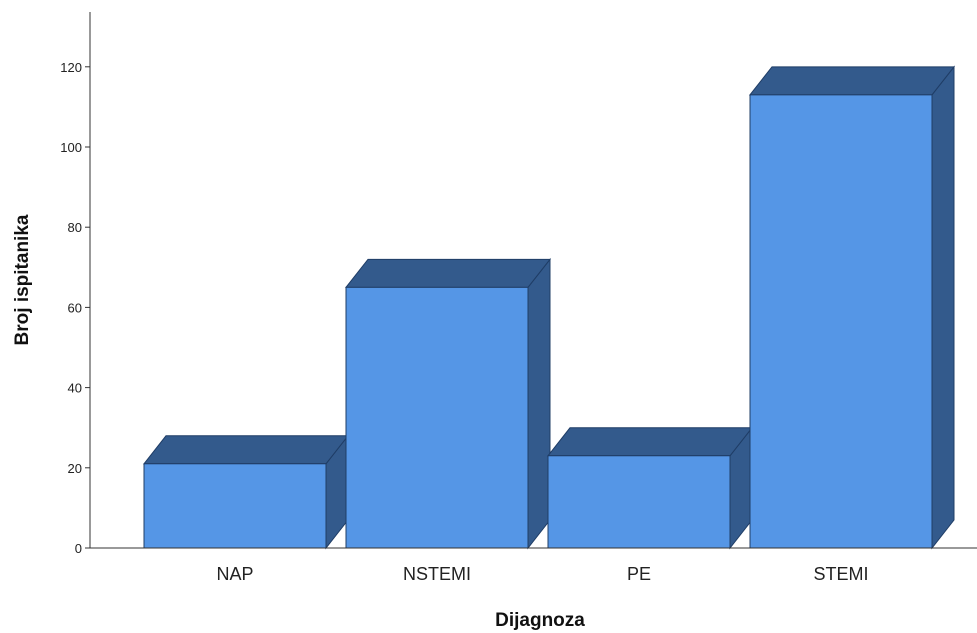  I want to click on bar-nstemi, so click(448, 403).